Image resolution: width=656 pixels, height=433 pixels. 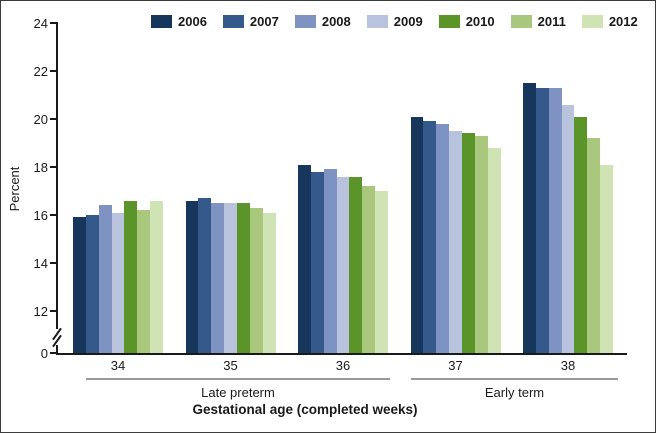 What do you see at coordinates (44, 353) in the screenshot?
I see `y-tick-label-0: 0` at bounding box center [44, 353].